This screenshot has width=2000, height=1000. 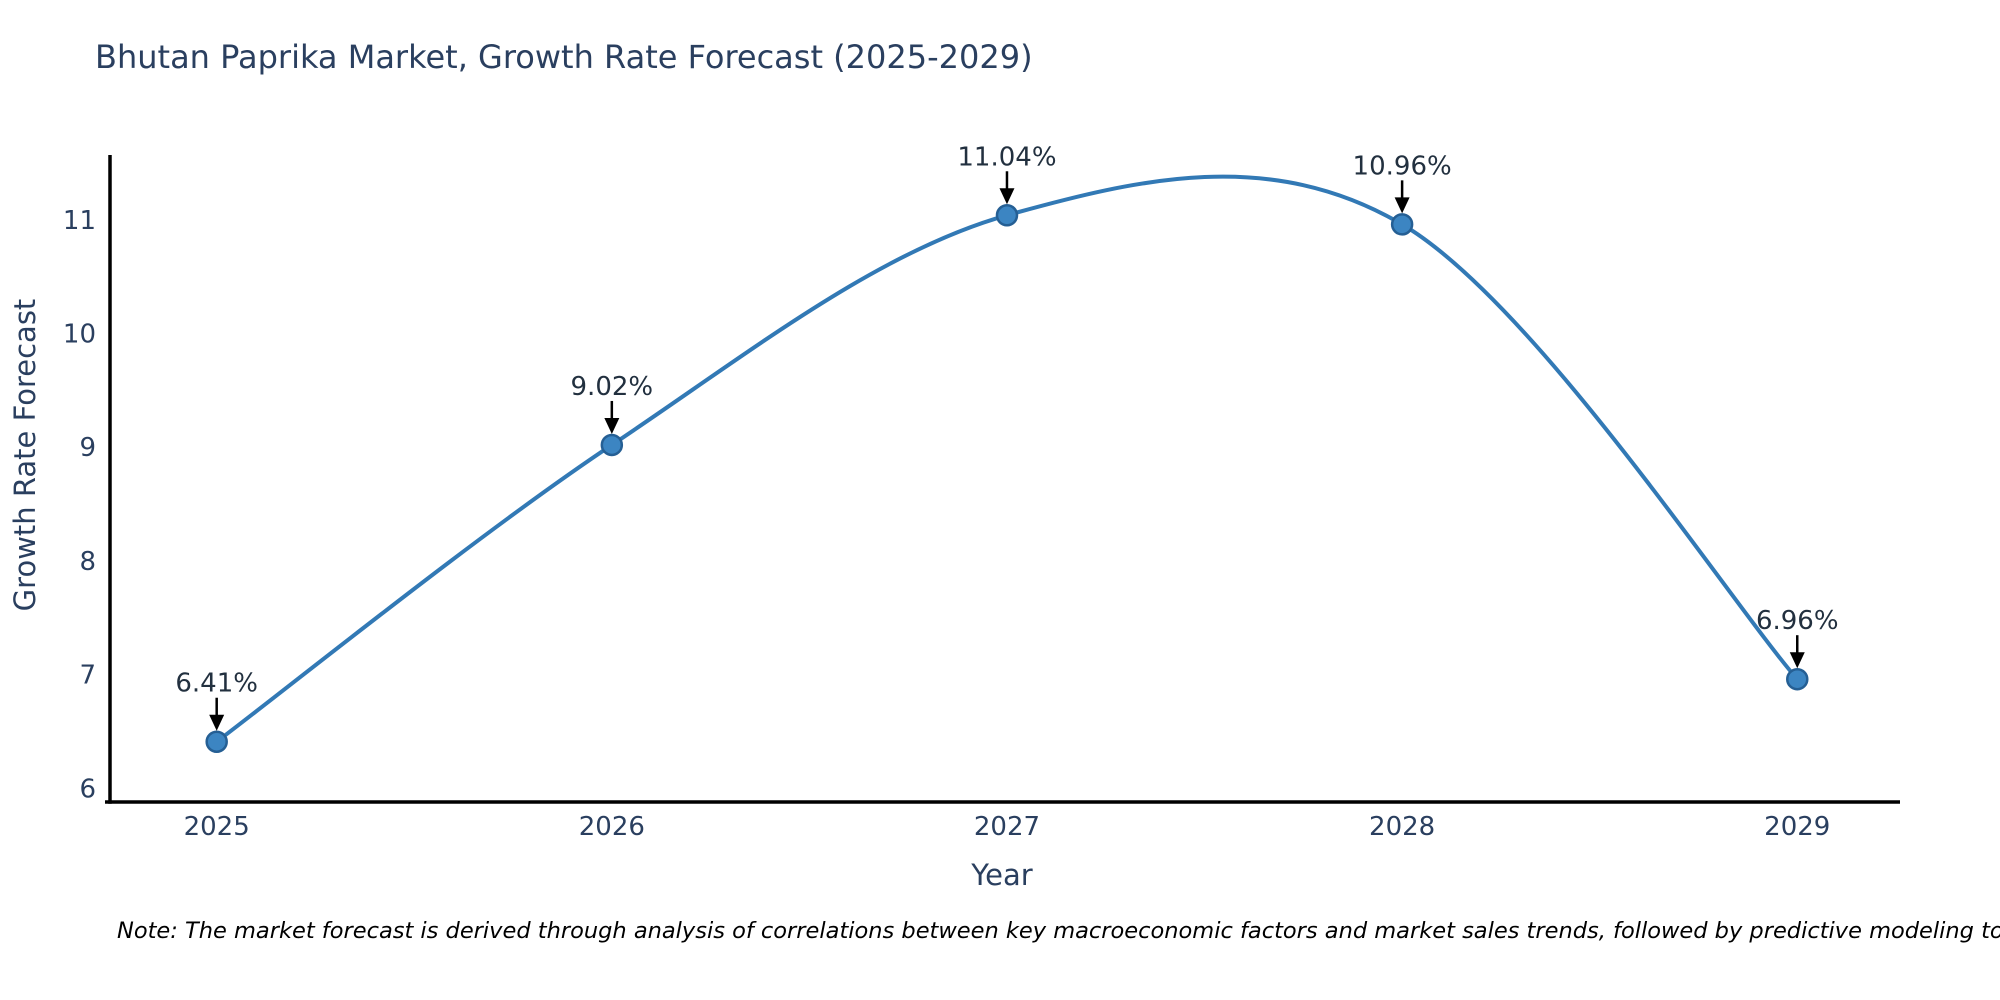 What do you see at coordinates (87, 562) in the screenshot?
I see `y-tick-label: 8` at bounding box center [87, 562].